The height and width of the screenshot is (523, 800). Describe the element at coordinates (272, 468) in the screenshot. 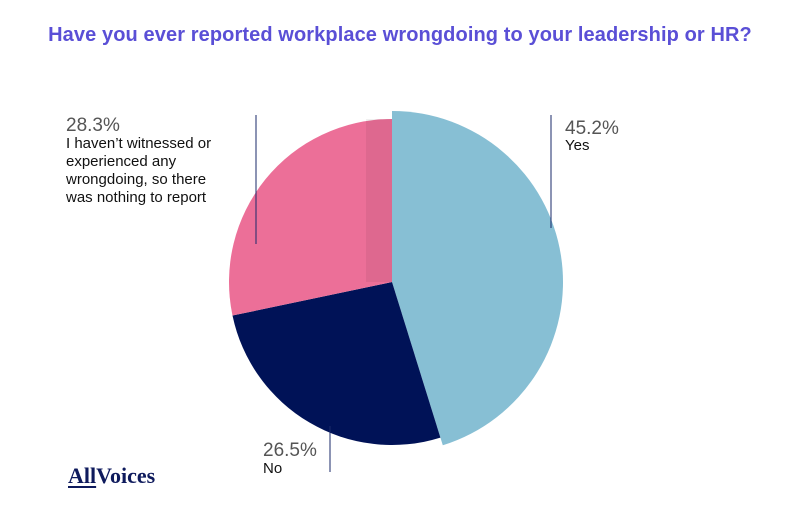

I see `category-label-no: No` at that location.